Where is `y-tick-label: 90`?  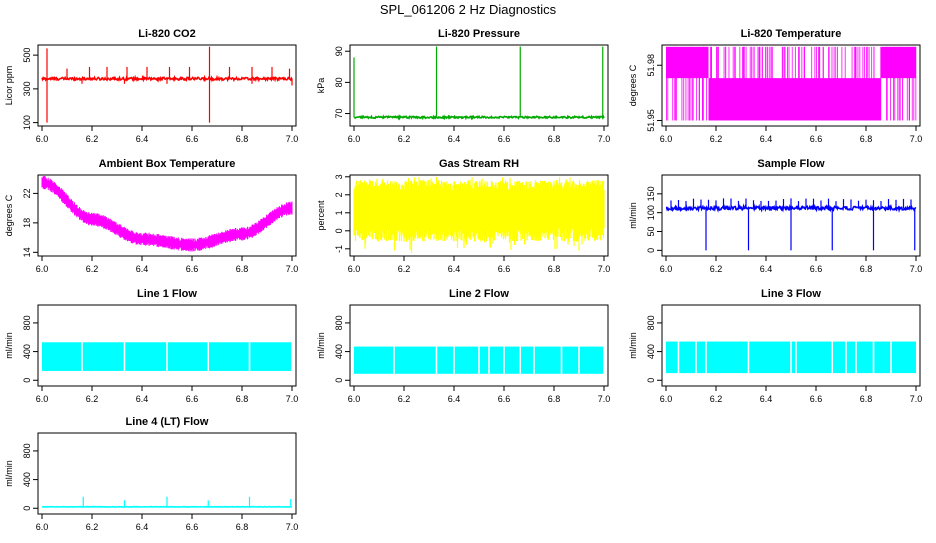
y-tick-label: 90 is located at coordinates (339, 51).